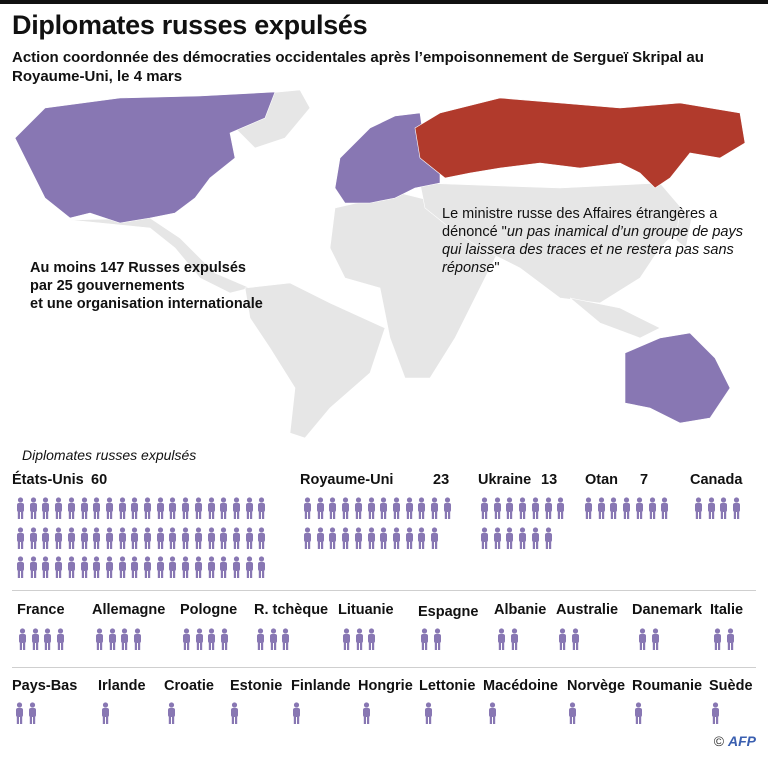 The image size is (768, 759). Describe the element at coordinates (315, 360) in the screenshot. I see `south-america` at that location.